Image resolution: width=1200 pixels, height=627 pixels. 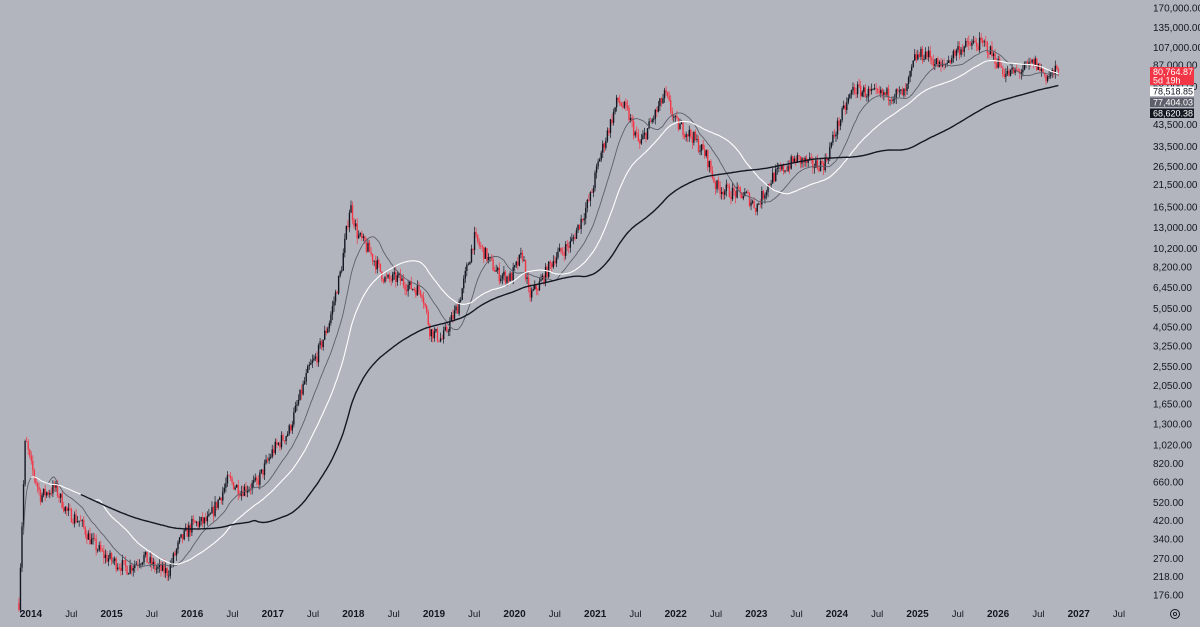 What do you see at coordinates (1175, 185) in the screenshot?
I see `price-tick-label: 21,500.00` at bounding box center [1175, 185].